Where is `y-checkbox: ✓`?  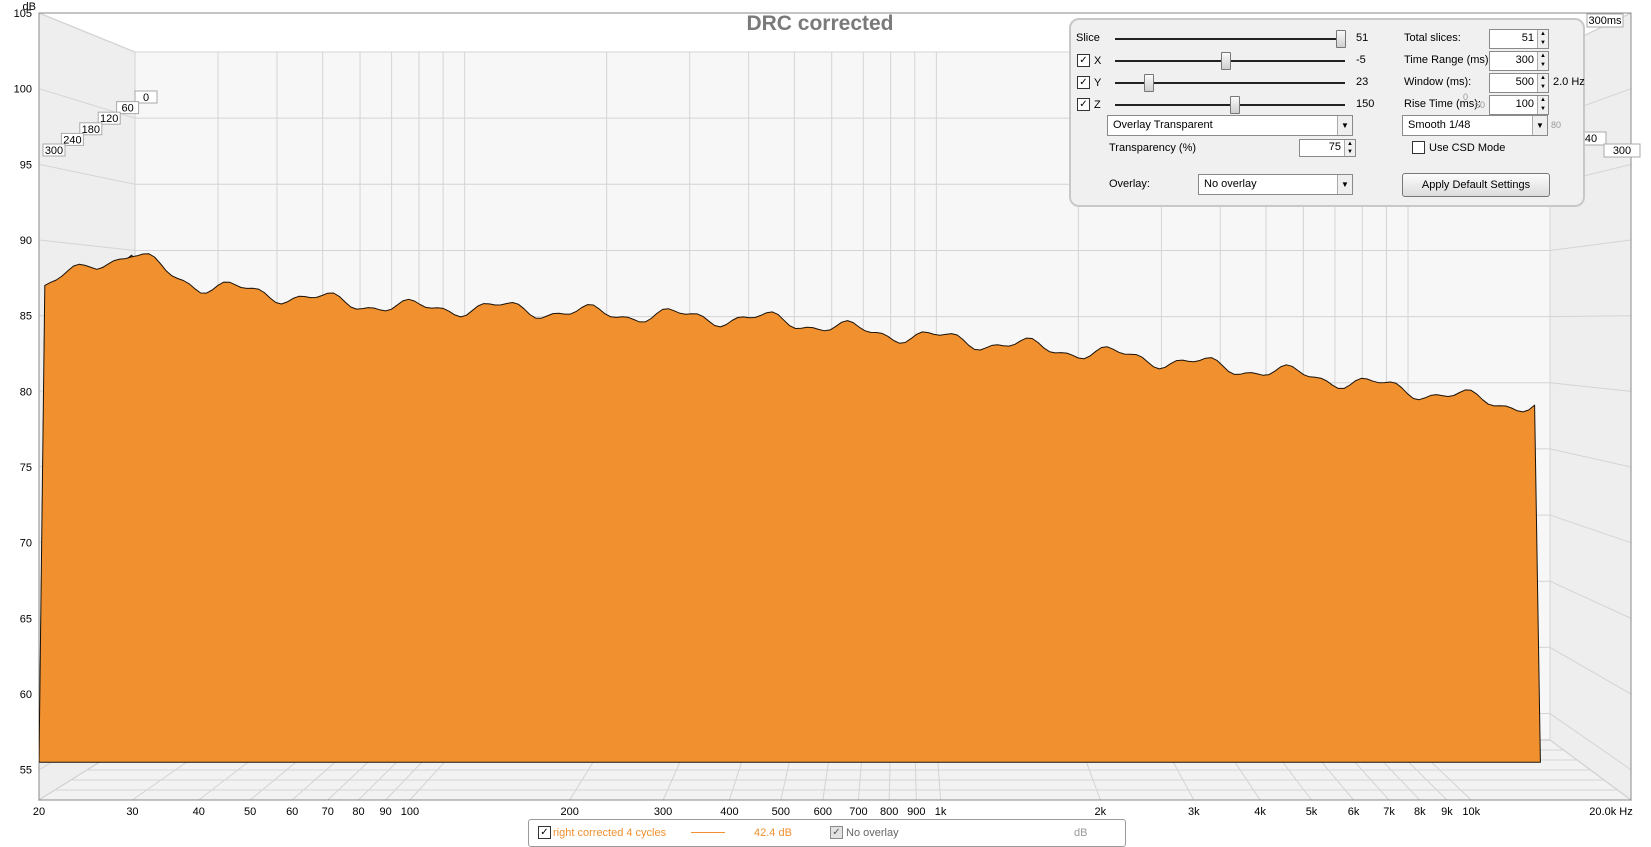 y-checkbox: ✓ is located at coordinates (1083, 82).